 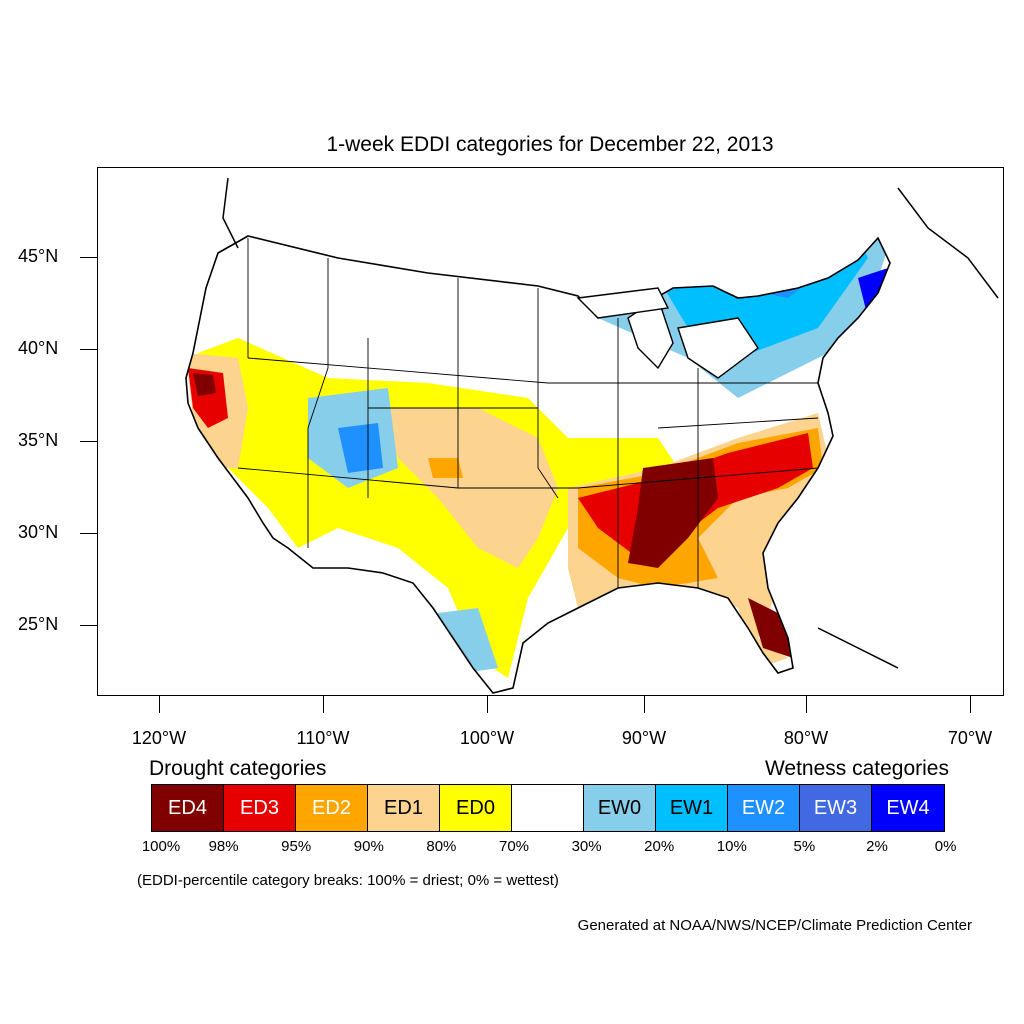 I want to click on legend-swatch-ew0: EW0, so click(x=620, y=808).